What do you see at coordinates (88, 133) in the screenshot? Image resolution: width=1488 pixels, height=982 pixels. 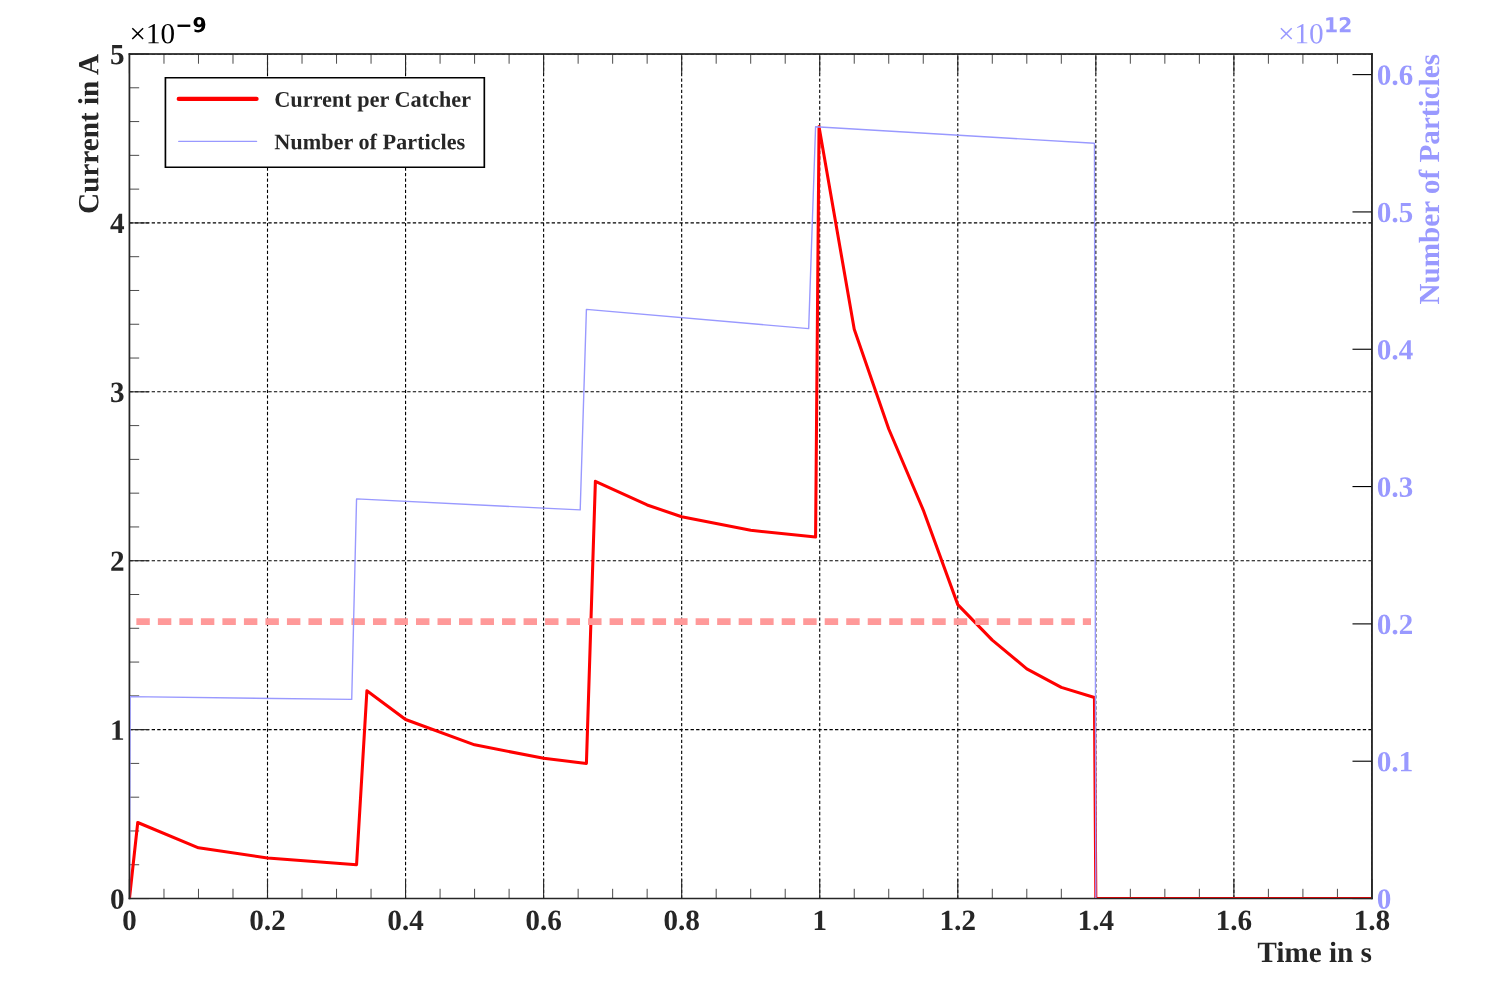 I see `y-axis-title: Current in A` at bounding box center [88, 133].